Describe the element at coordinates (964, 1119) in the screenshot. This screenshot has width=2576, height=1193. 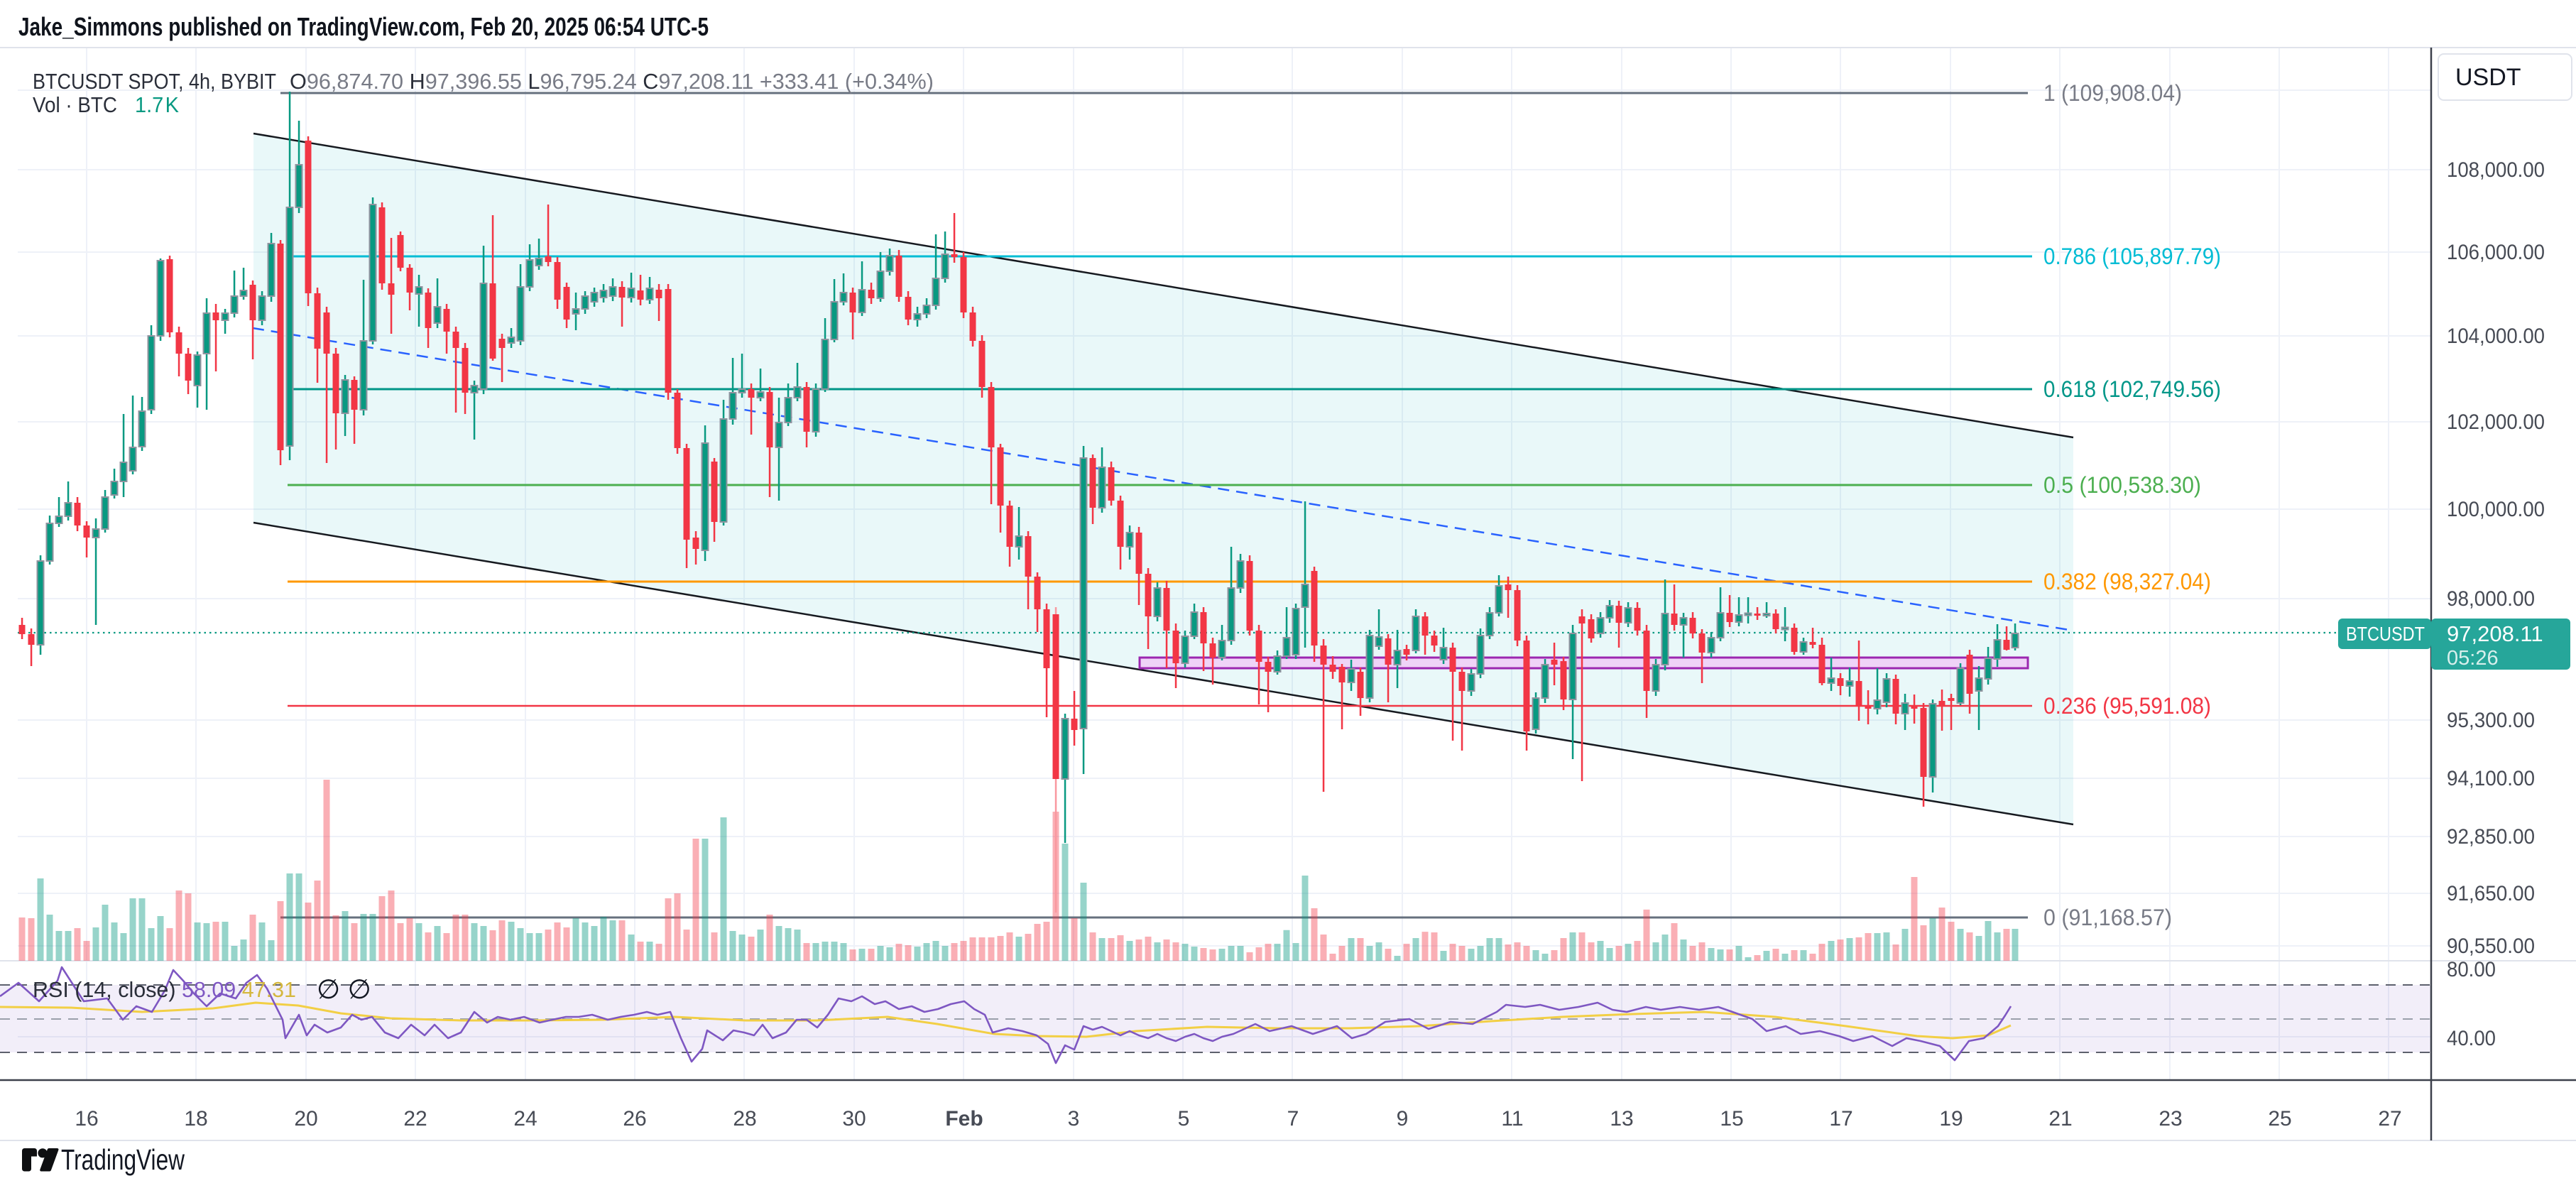
I see `svg-text: Feb` at that location.